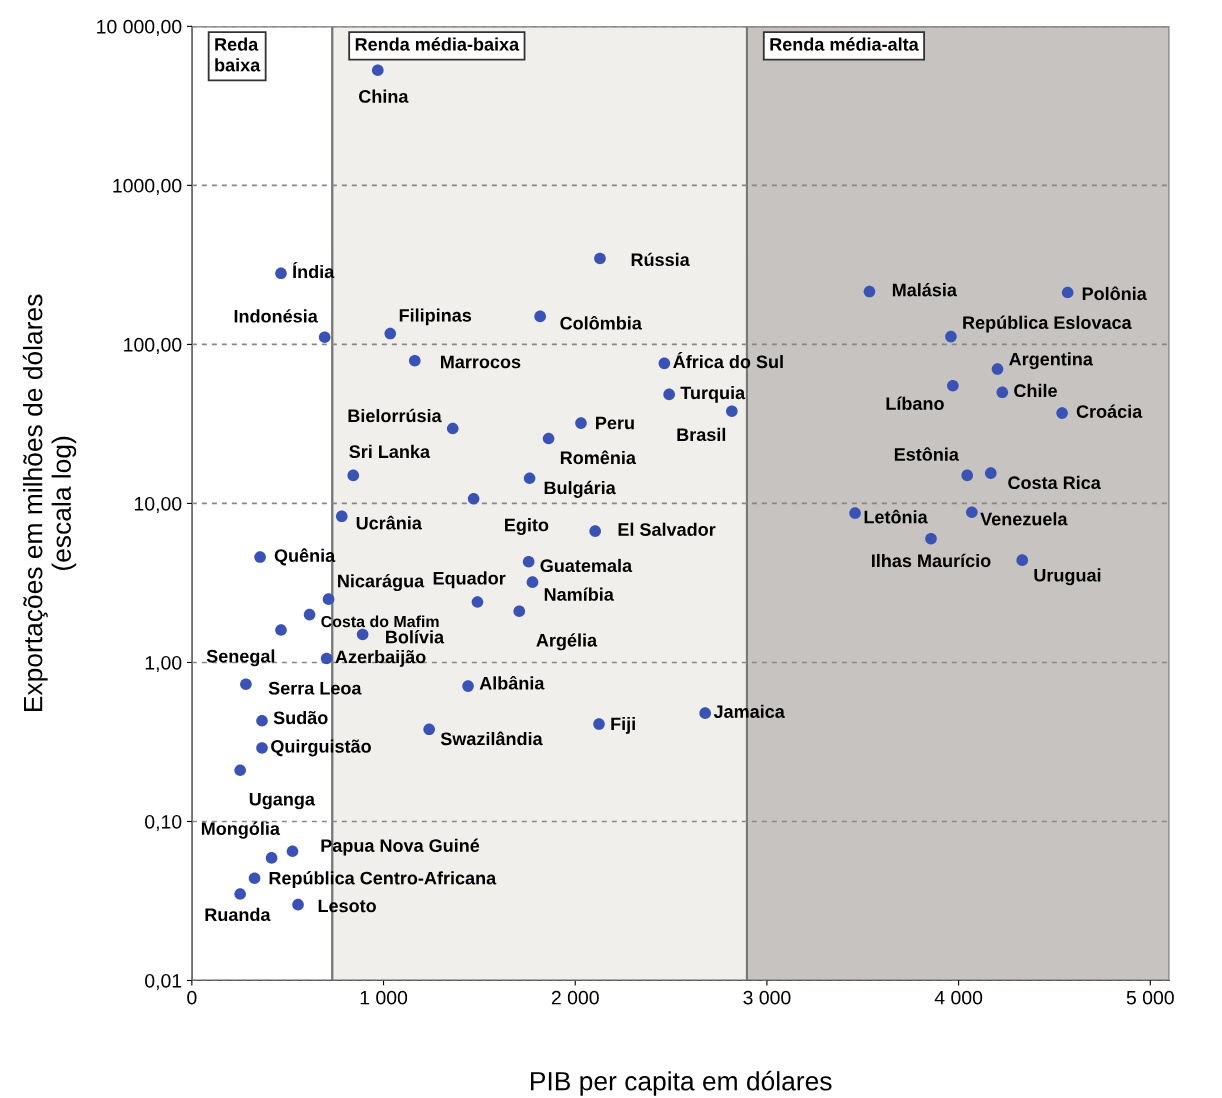 The image size is (1222, 1098). Describe the element at coordinates (749, 711) in the screenshot. I see `annotation: Jamaica` at that location.